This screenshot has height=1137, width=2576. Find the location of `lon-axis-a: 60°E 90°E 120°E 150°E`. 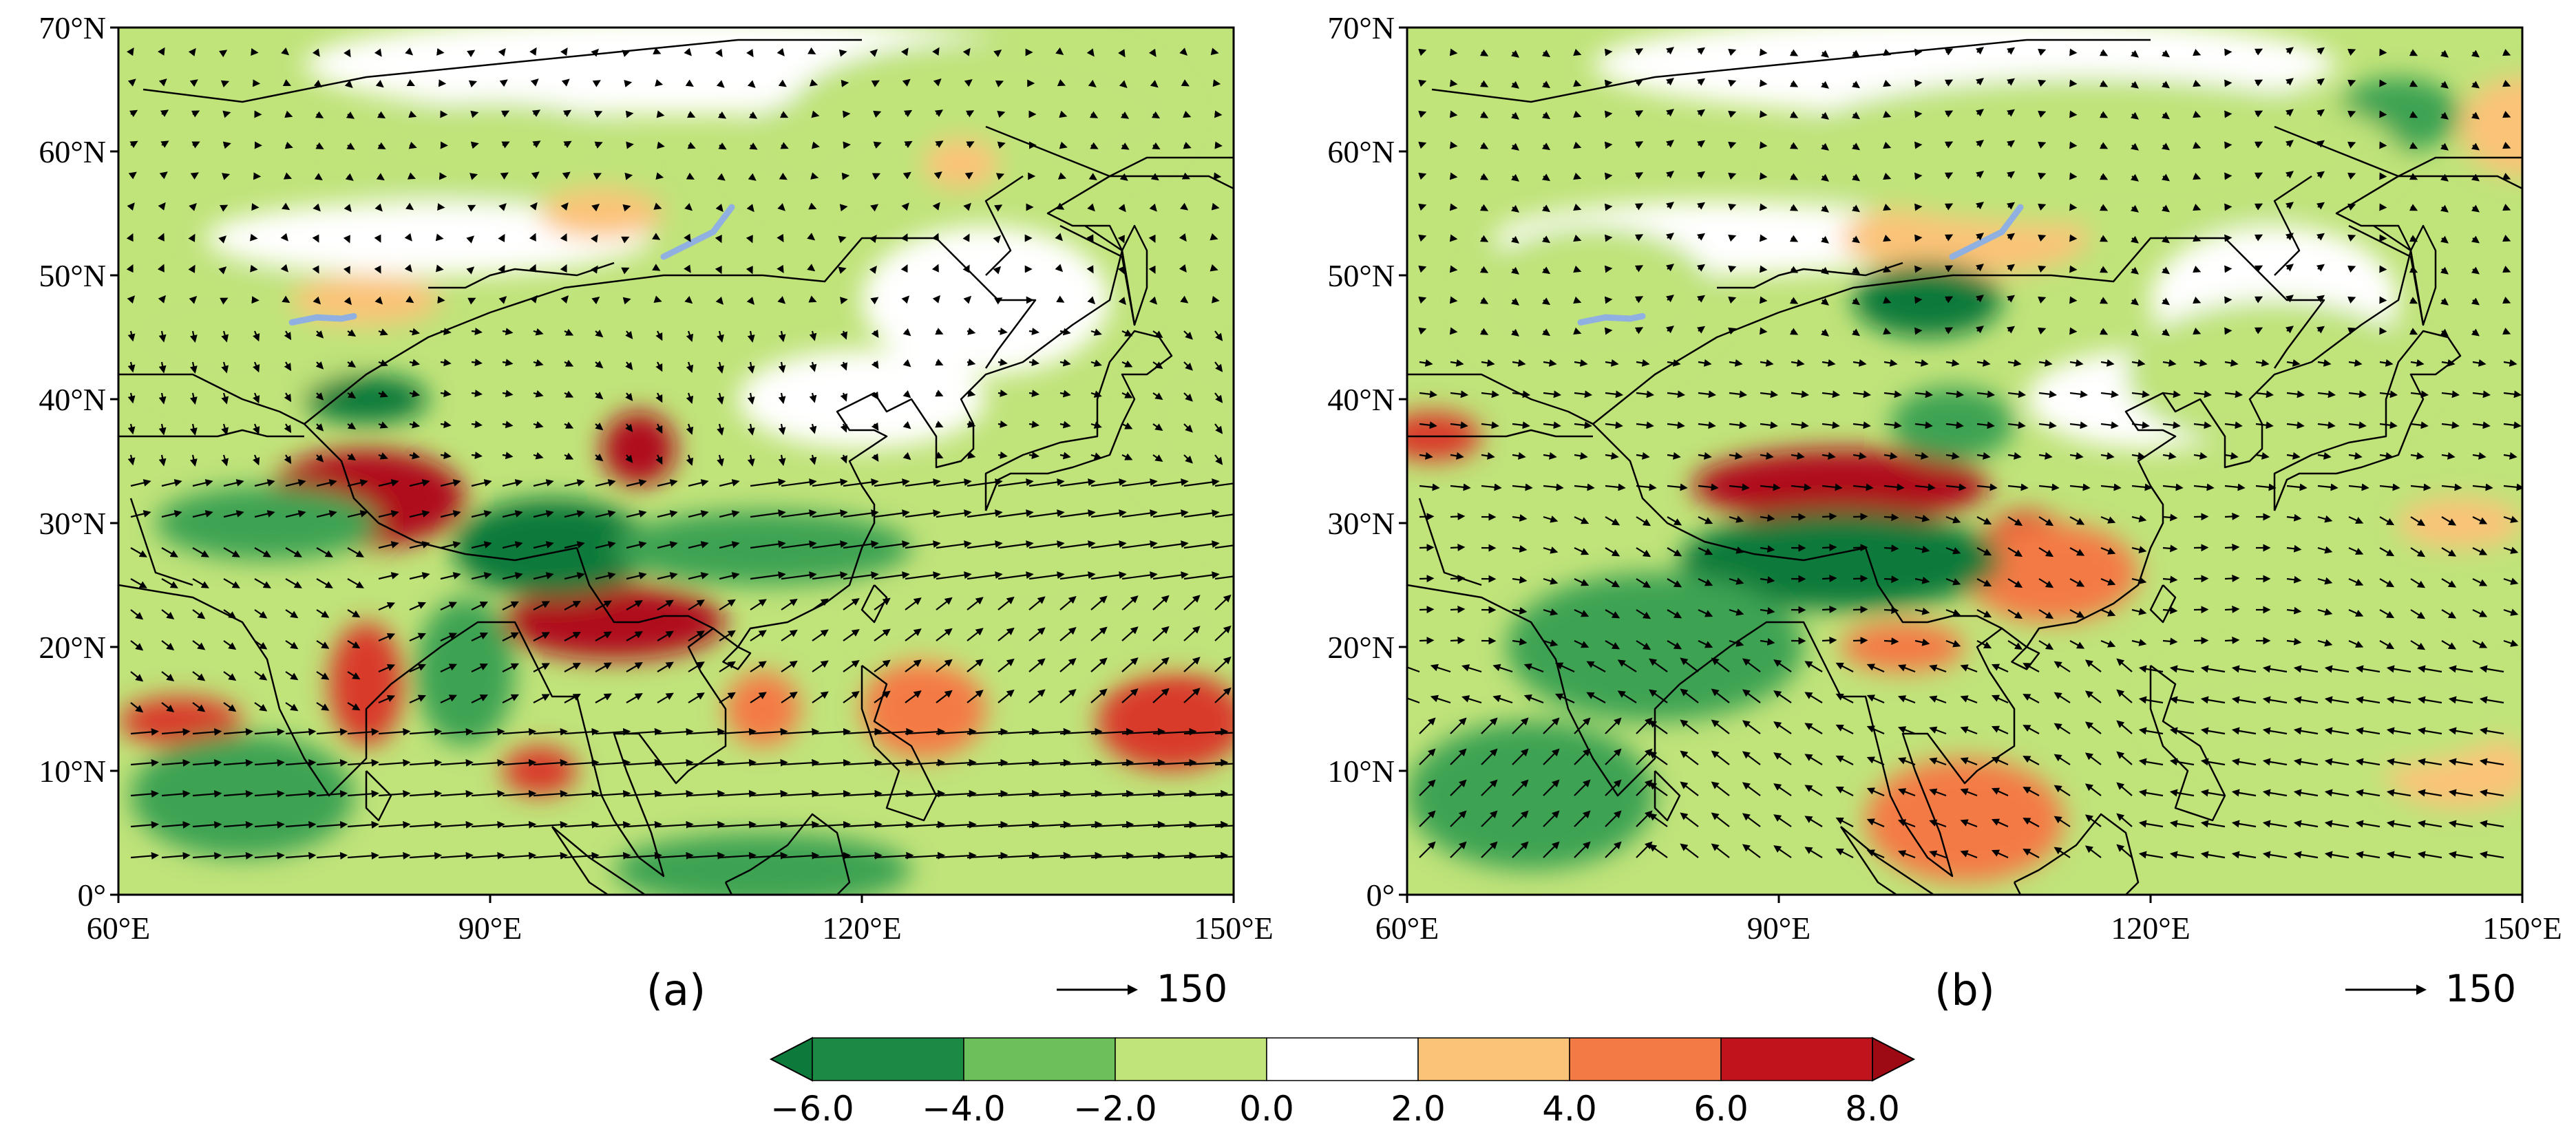

lon-axis-a: 60°E 90°E 120°E 150°E is located at coordinates (681, 921).